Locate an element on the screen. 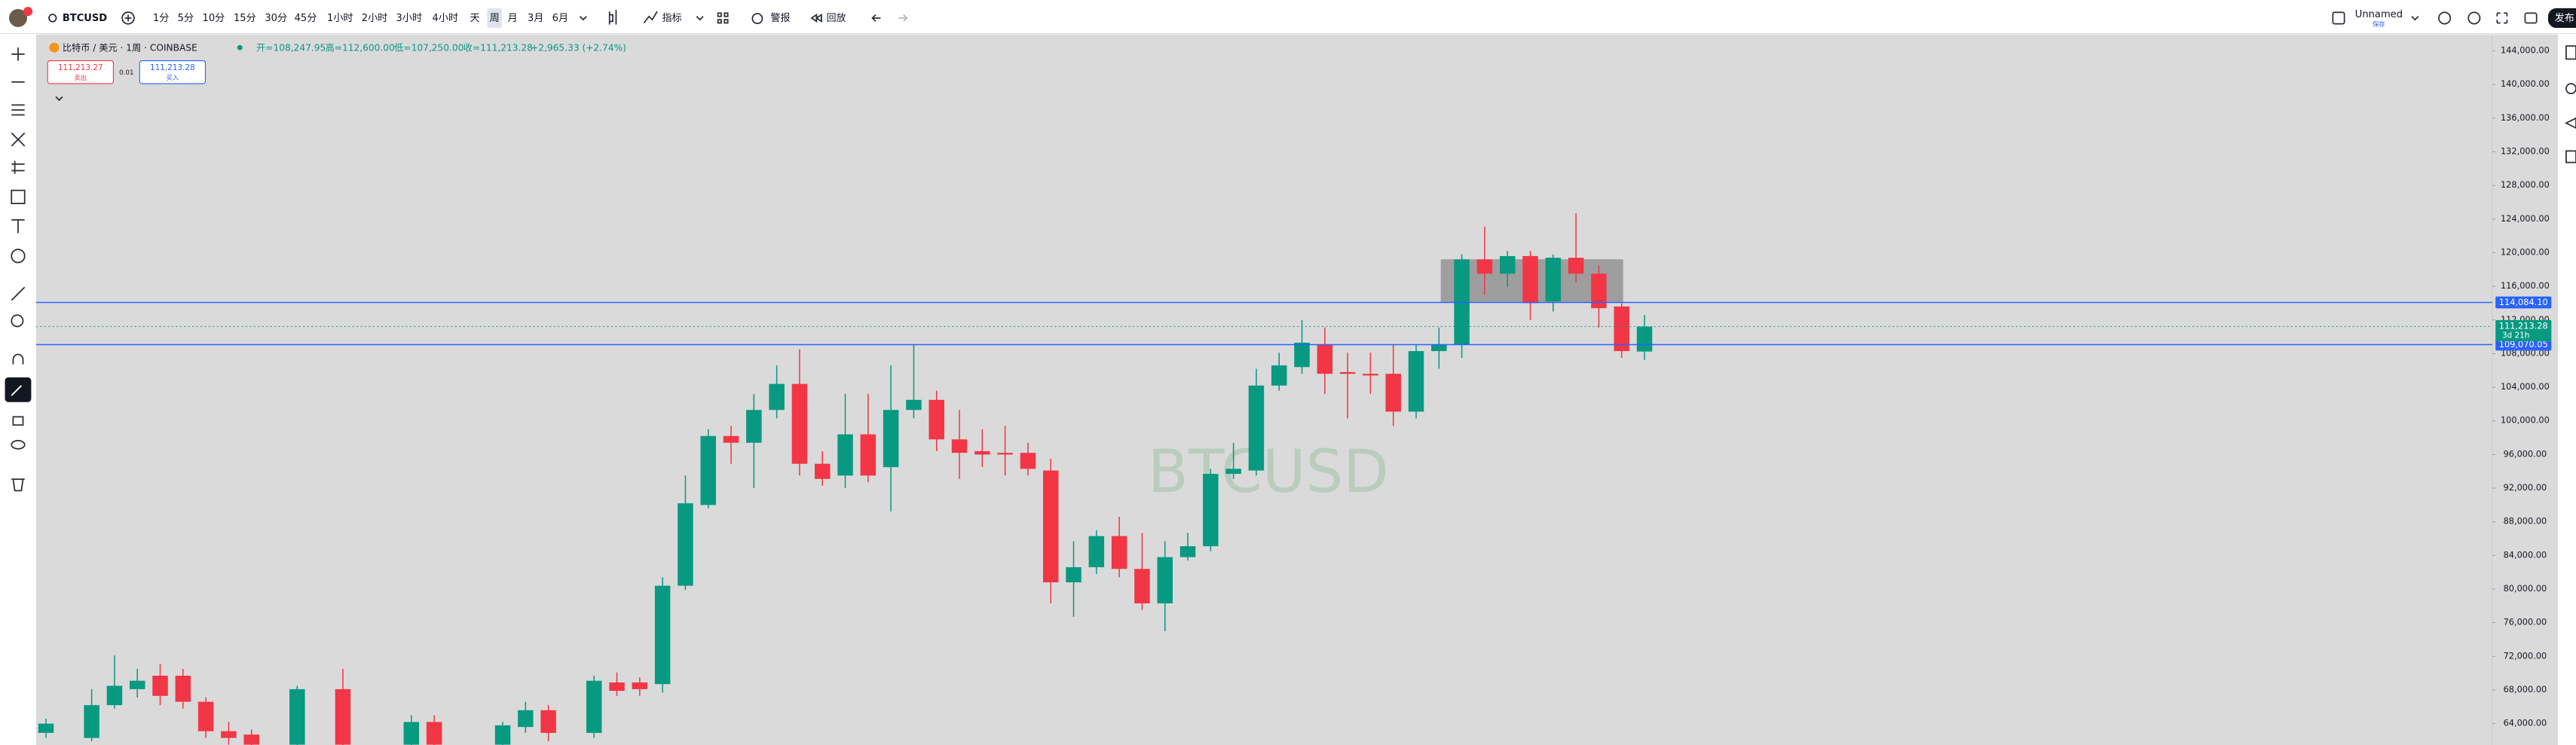 The width and height of the screenshot is (2576, 745). interval-button: 月 is located at coordinates (513, 18).